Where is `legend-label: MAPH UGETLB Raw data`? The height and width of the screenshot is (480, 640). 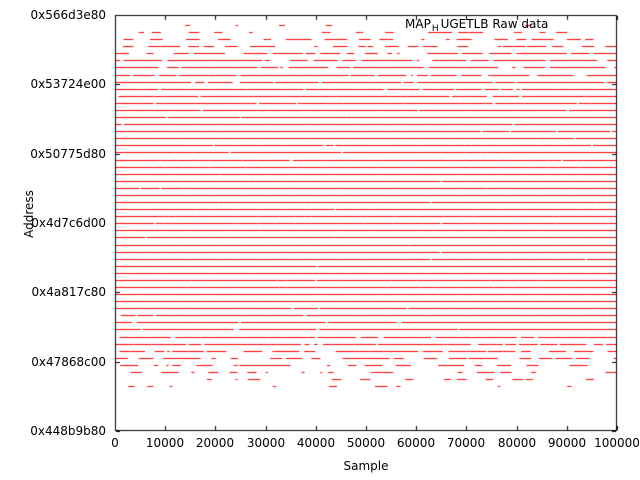
legend-label: MAPH UGETLB Raw data is located at coordinates (477, 25).